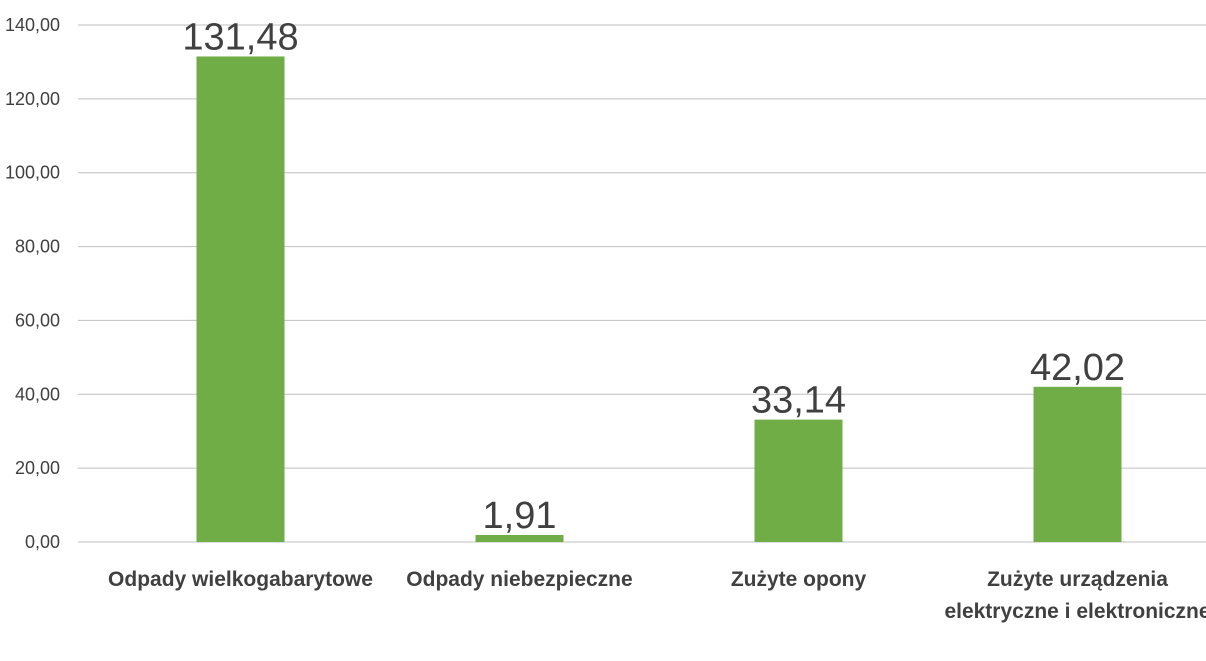  What do you see at coordinates (798, 579) in the screenshot?
I see `x-tick-label: Zużyte opony` at bounding box center [798, 579].